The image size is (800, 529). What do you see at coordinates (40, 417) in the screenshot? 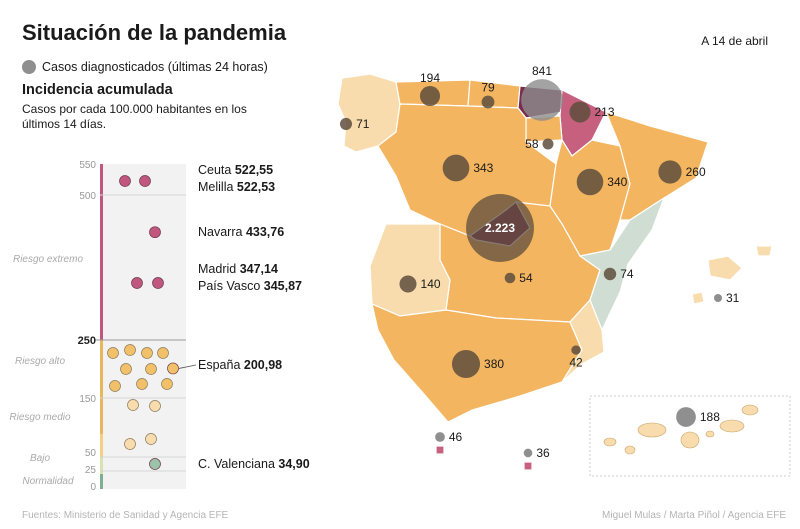
I see `band-medium-label: Riesgo medio` at bounding box center [40, 417].